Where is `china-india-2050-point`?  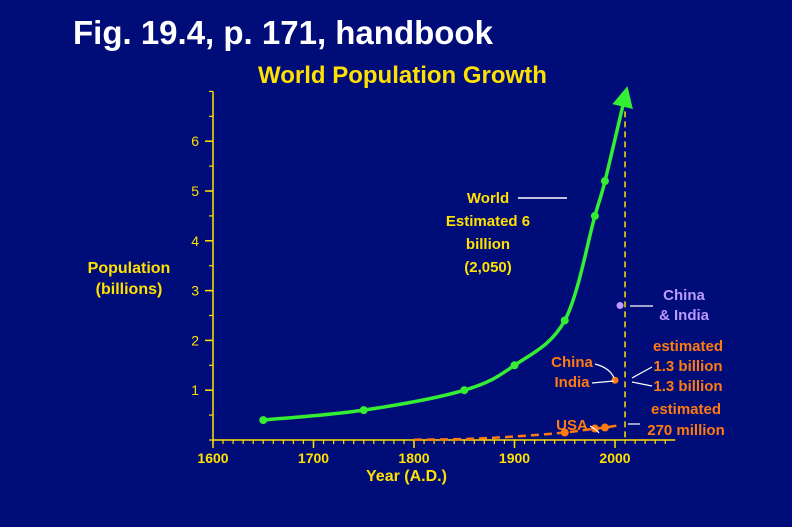 china-india-2050-point is located at coordinates (620, 306).